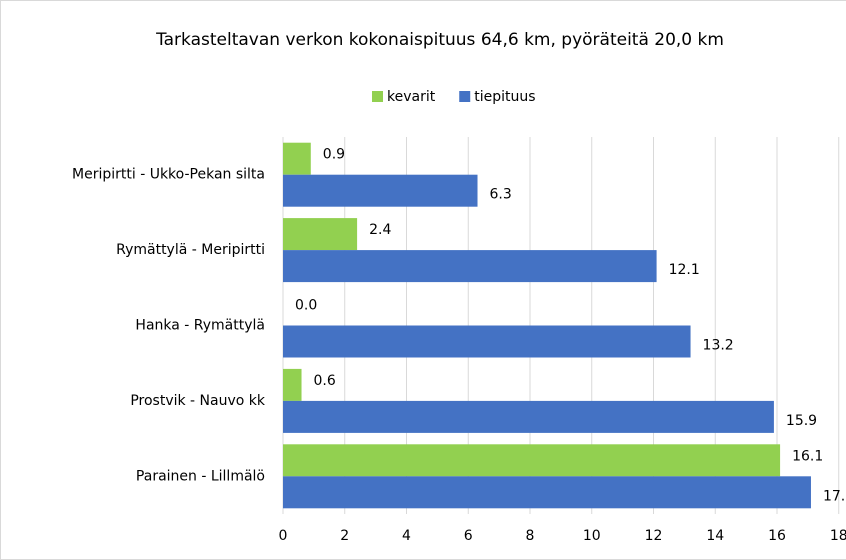  I want to click on x-tick-label: 12, so click(654, 536).